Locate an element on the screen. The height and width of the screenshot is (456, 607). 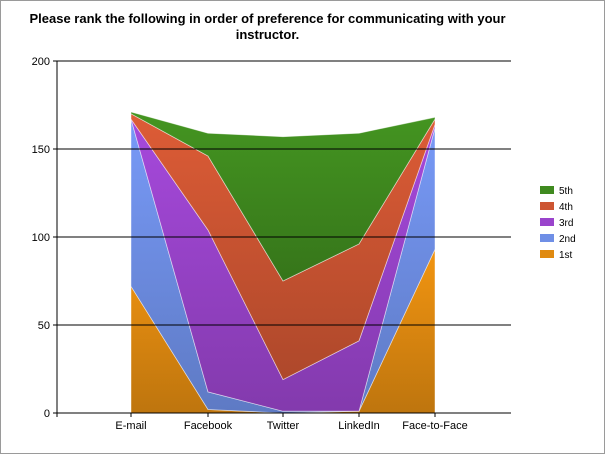
legend-label: 4th is located at coordinates (566, 207).